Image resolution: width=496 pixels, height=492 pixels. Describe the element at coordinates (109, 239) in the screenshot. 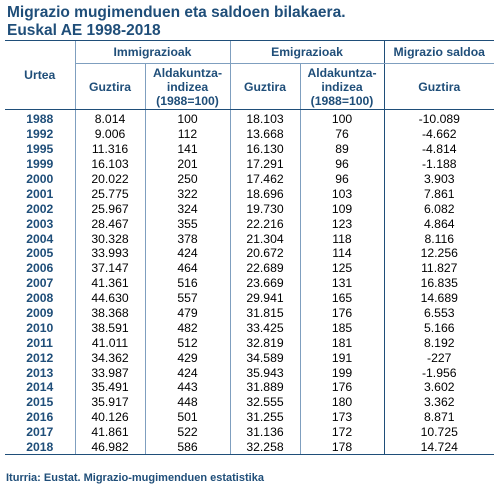

I see `cell-immigration-total: 30.328` at that location.